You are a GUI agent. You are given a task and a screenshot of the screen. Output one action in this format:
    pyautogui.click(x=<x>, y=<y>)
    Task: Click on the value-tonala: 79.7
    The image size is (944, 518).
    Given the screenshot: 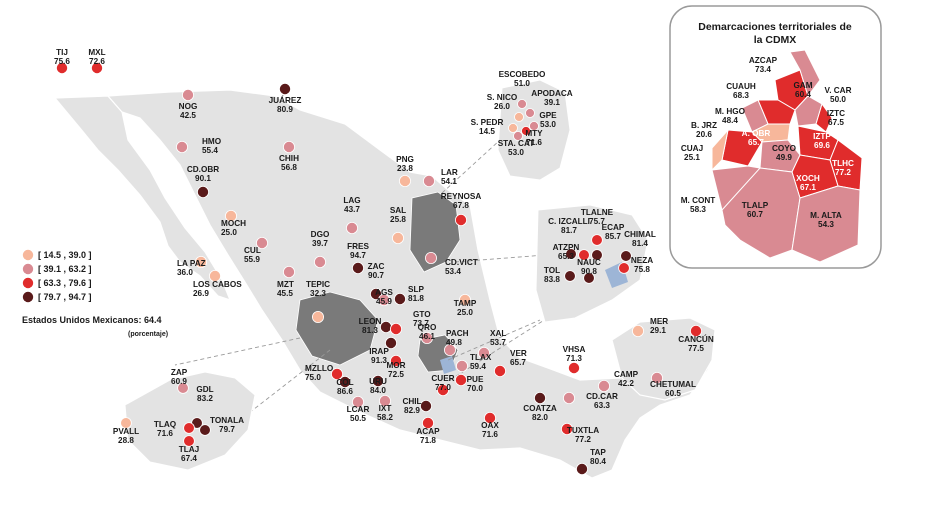 What is the action you would take?
    pyautogui.click(x=227, y=429)
    